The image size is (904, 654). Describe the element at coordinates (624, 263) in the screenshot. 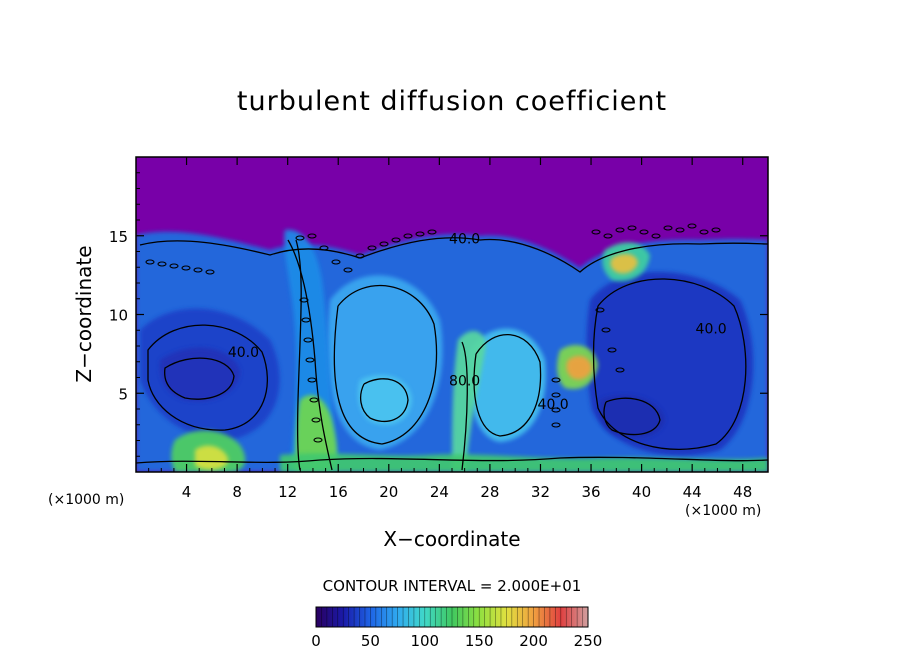

I see `field-top-right-yellow` at that location.